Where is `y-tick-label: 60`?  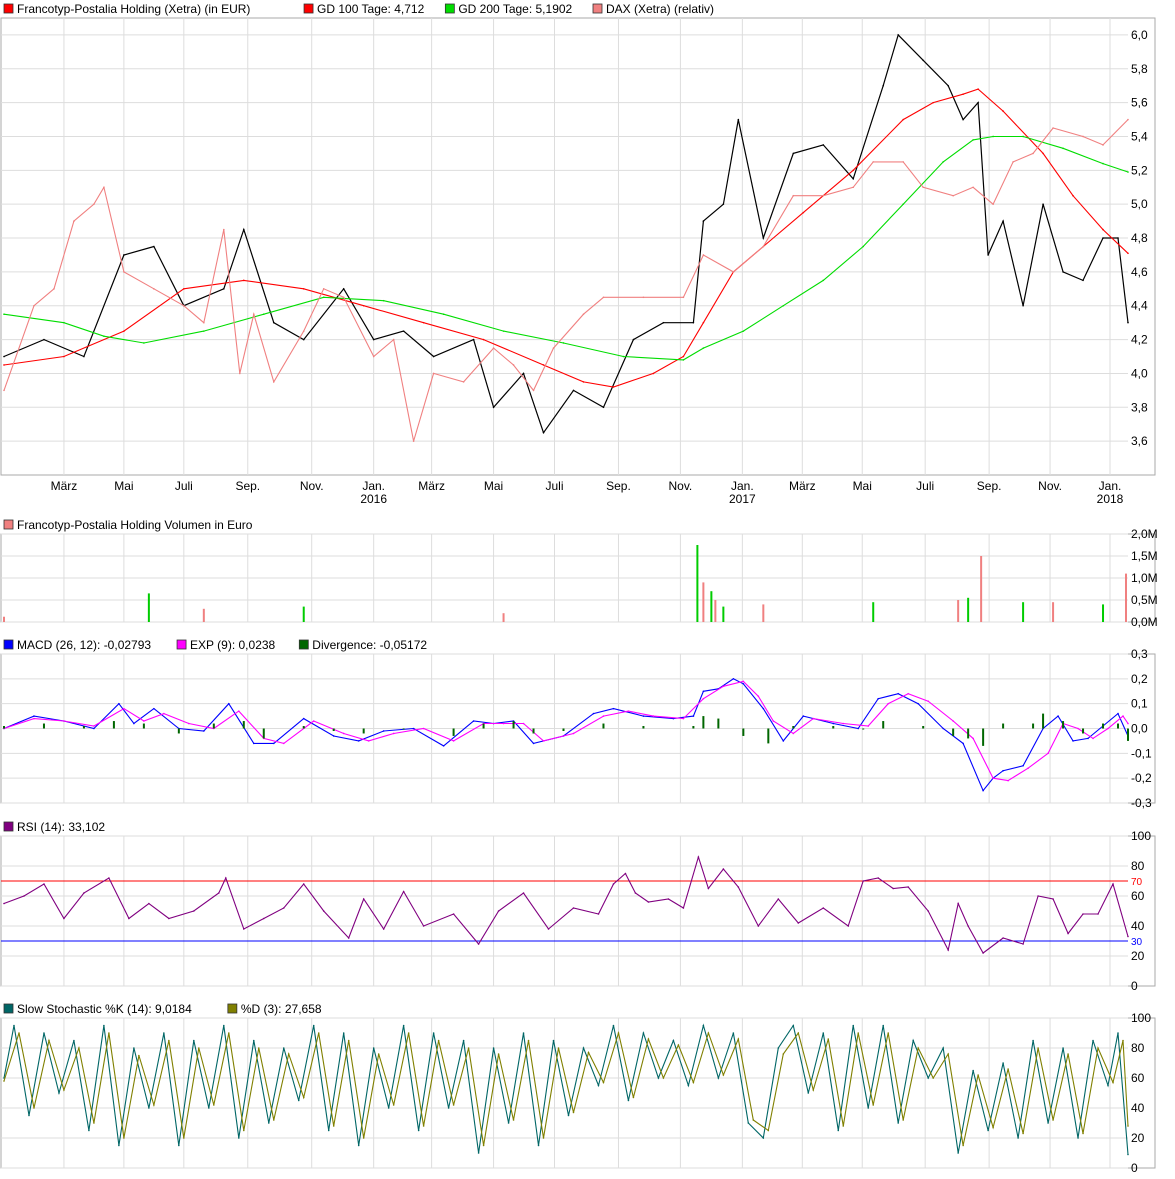 y-tick-label: 60 is located at coordinates (1138, 1078).